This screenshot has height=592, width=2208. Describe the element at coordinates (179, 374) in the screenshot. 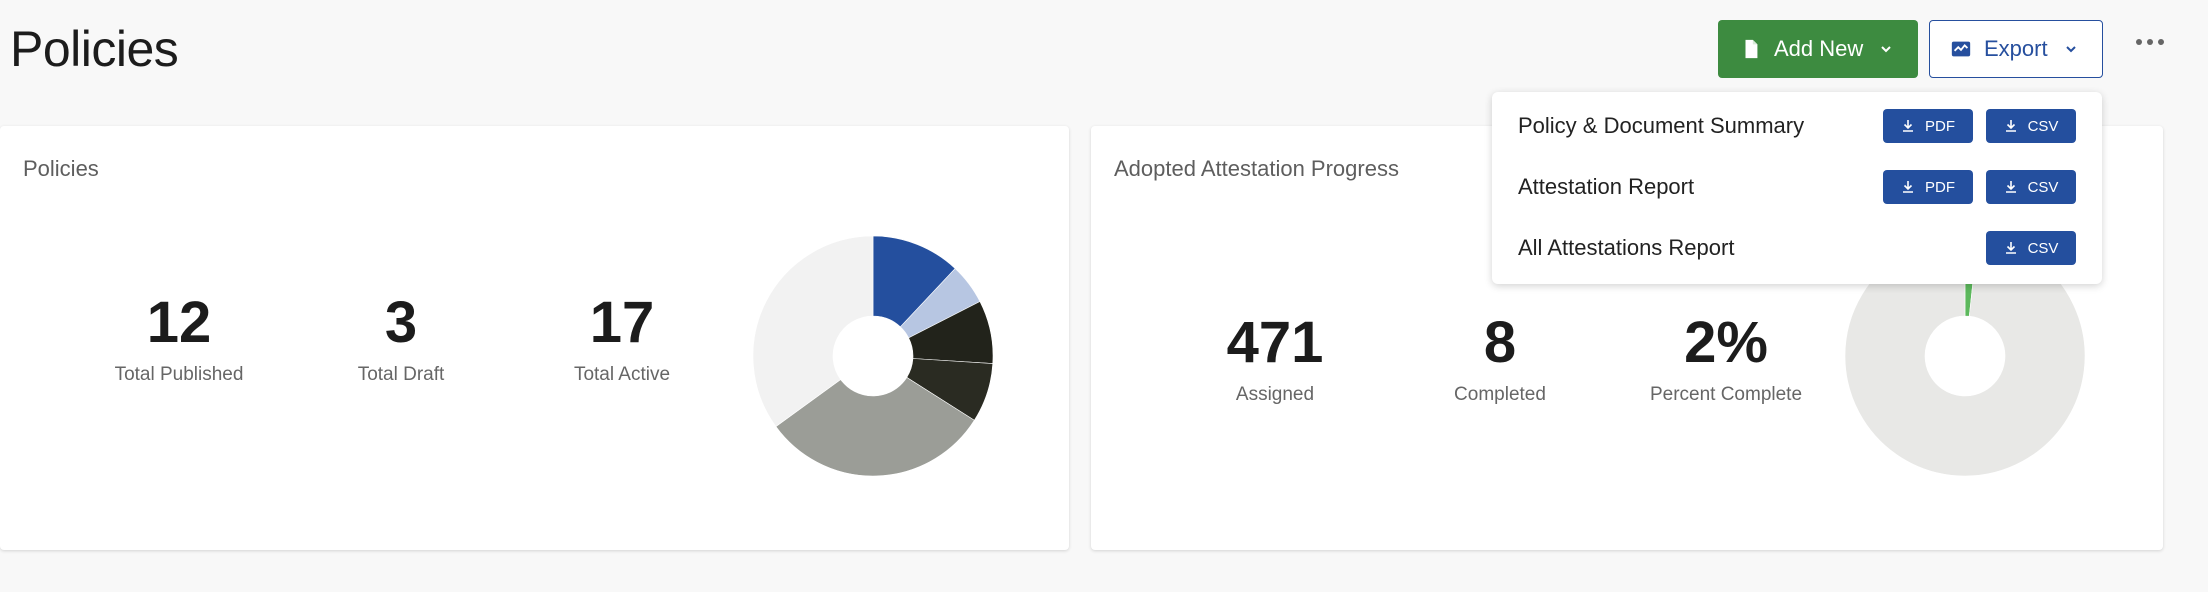

I see `stat-label: Total Published` at that location.